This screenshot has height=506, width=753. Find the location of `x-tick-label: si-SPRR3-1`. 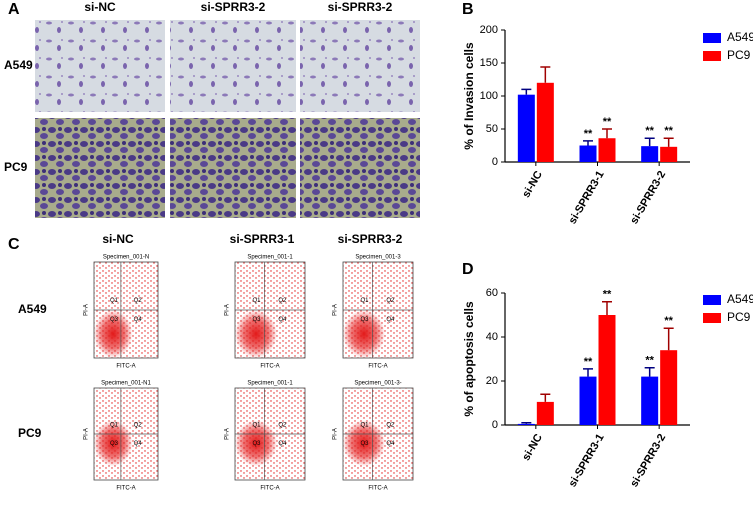

x-tick-label: si-SPRR3-1 is located at coordinates (587, 460).